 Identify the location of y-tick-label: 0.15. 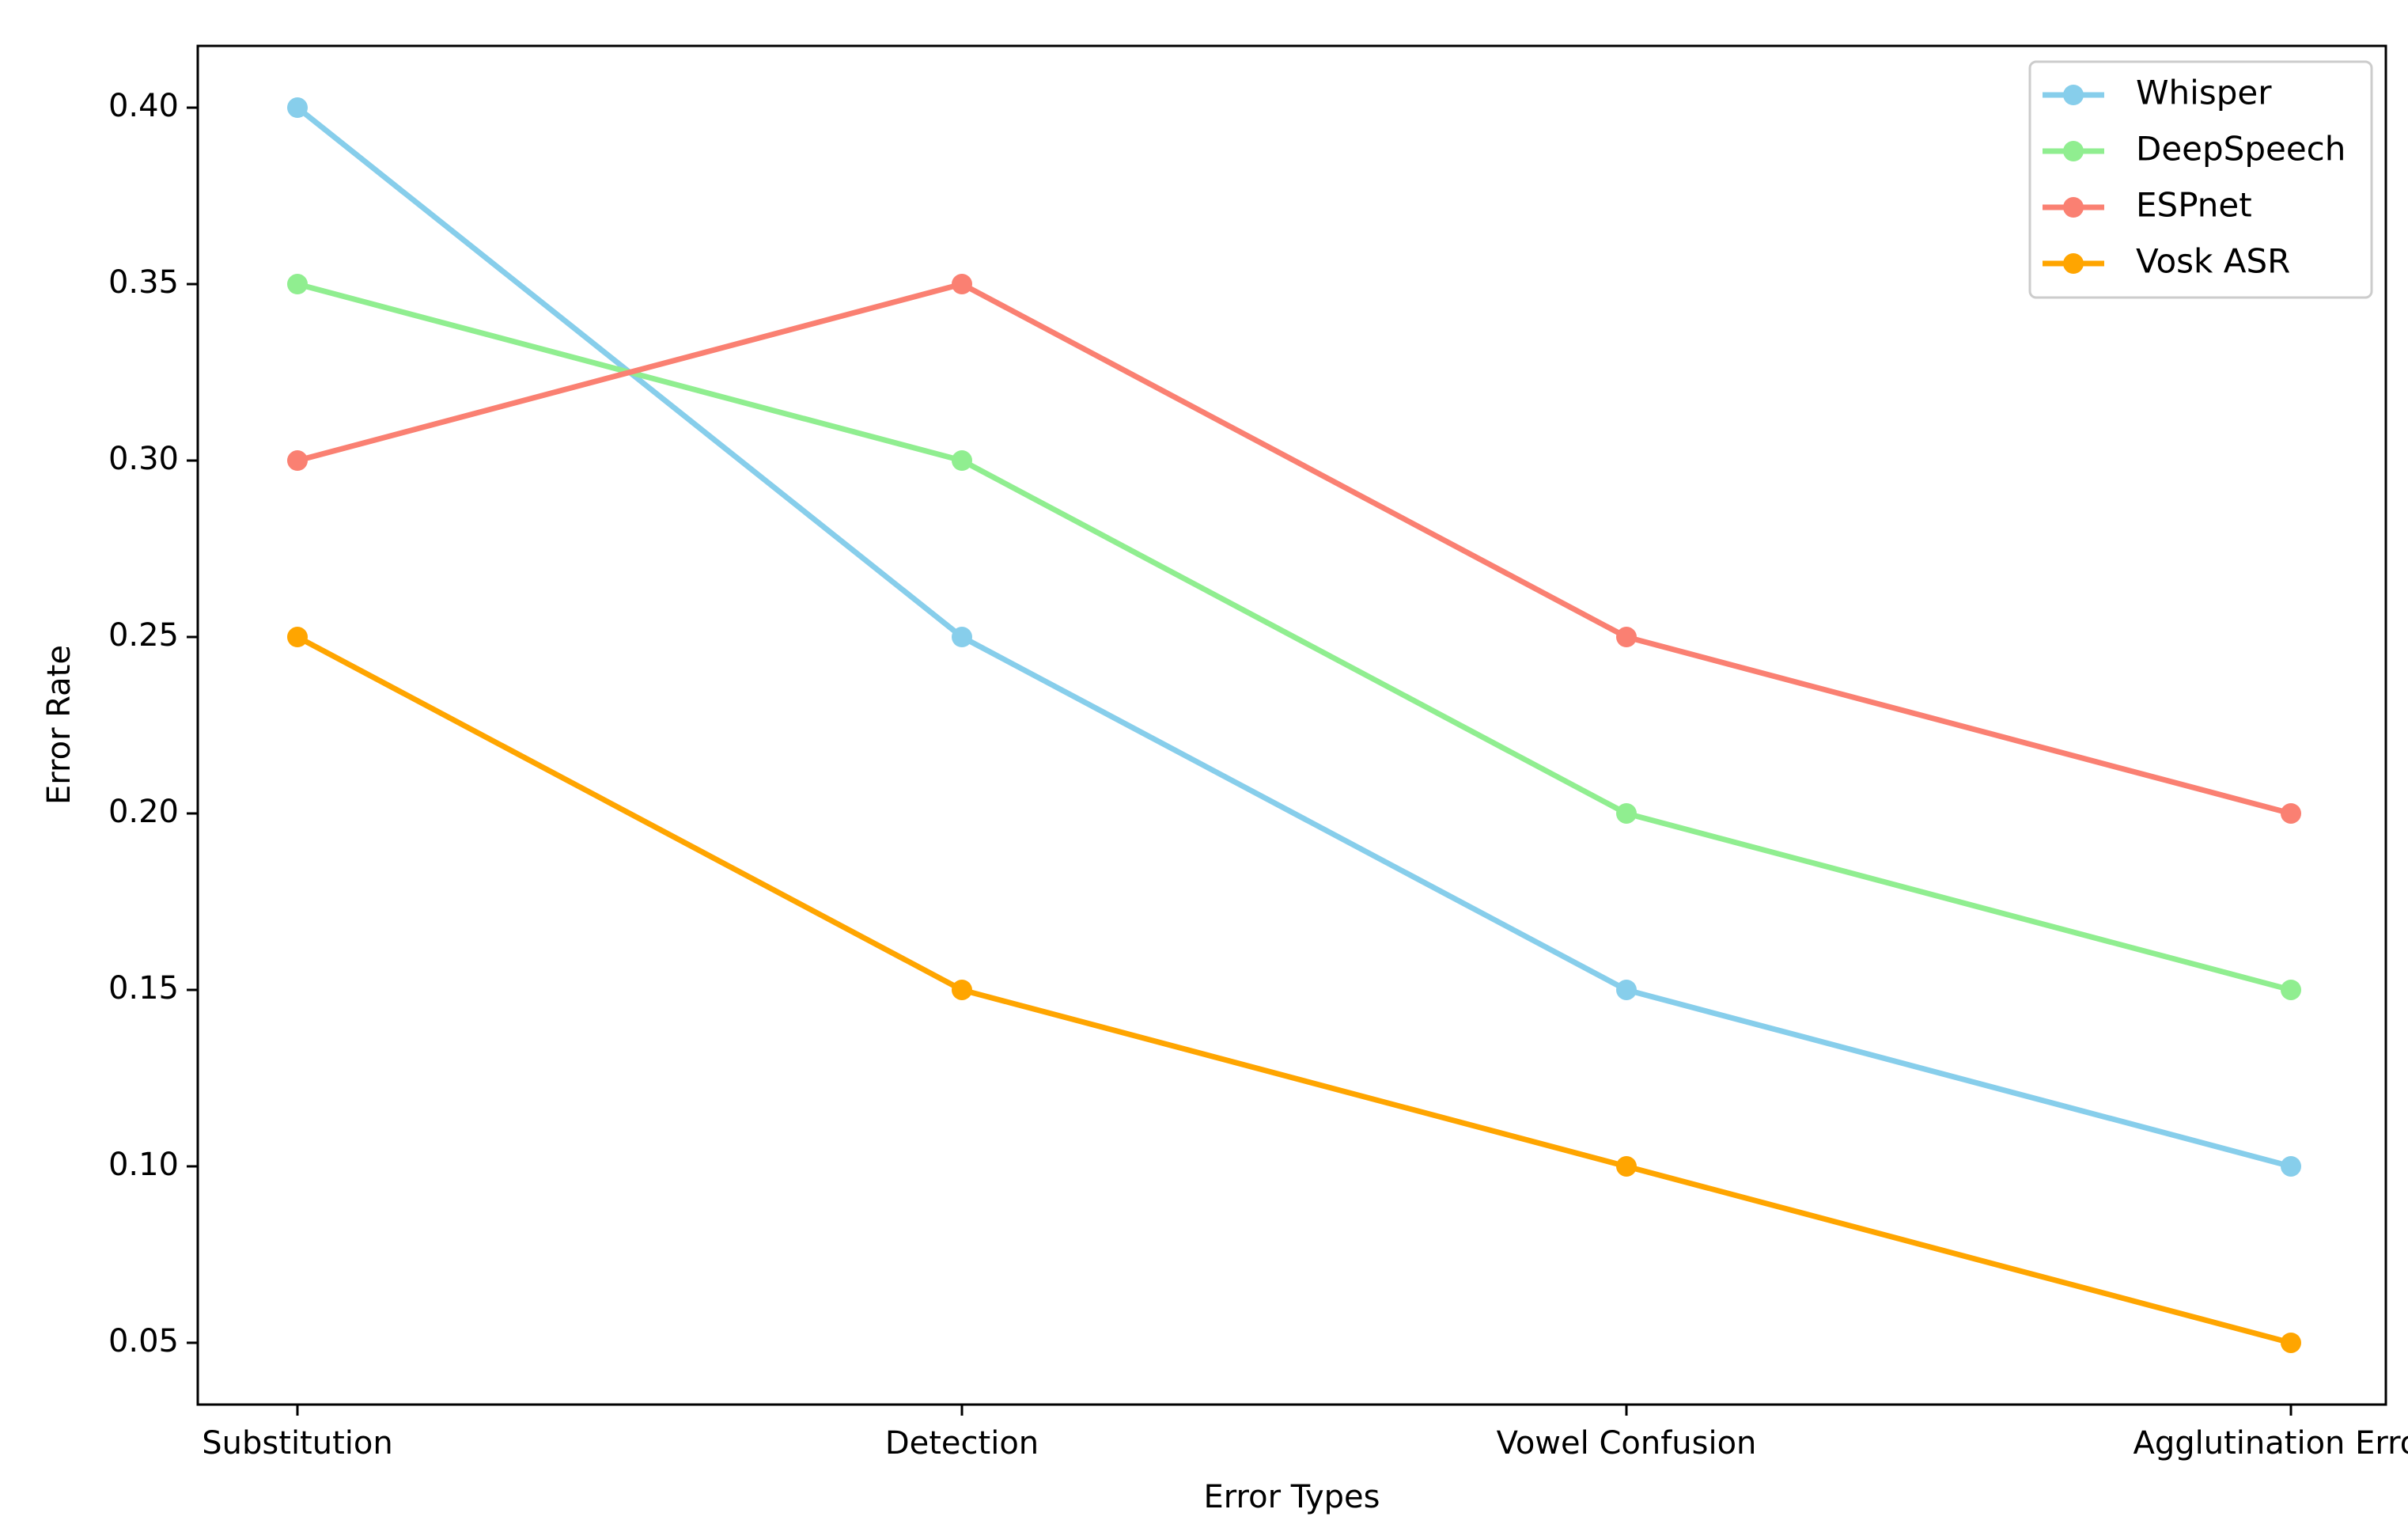
(143, 988).